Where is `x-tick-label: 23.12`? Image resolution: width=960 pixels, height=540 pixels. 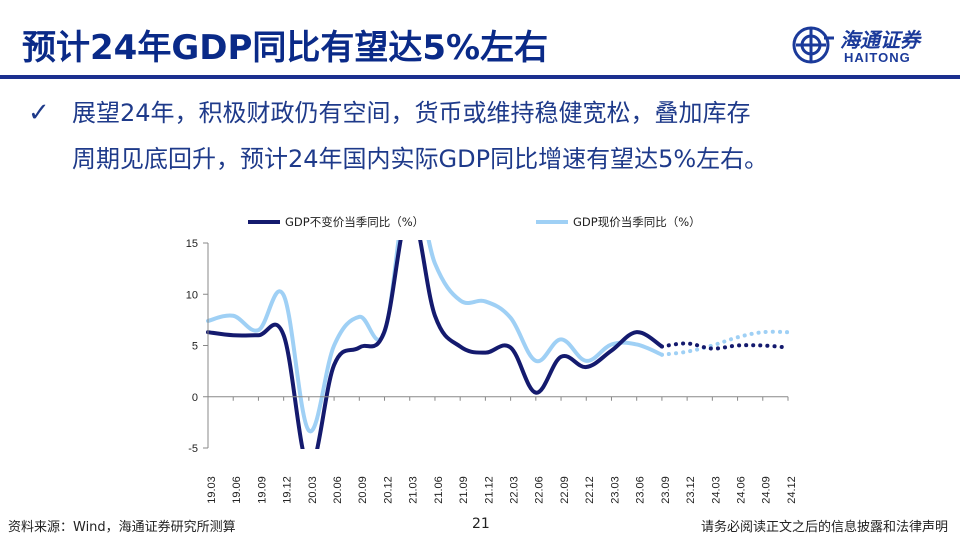
x-tick-label: 23.12 is located at coordinates (691, 490).